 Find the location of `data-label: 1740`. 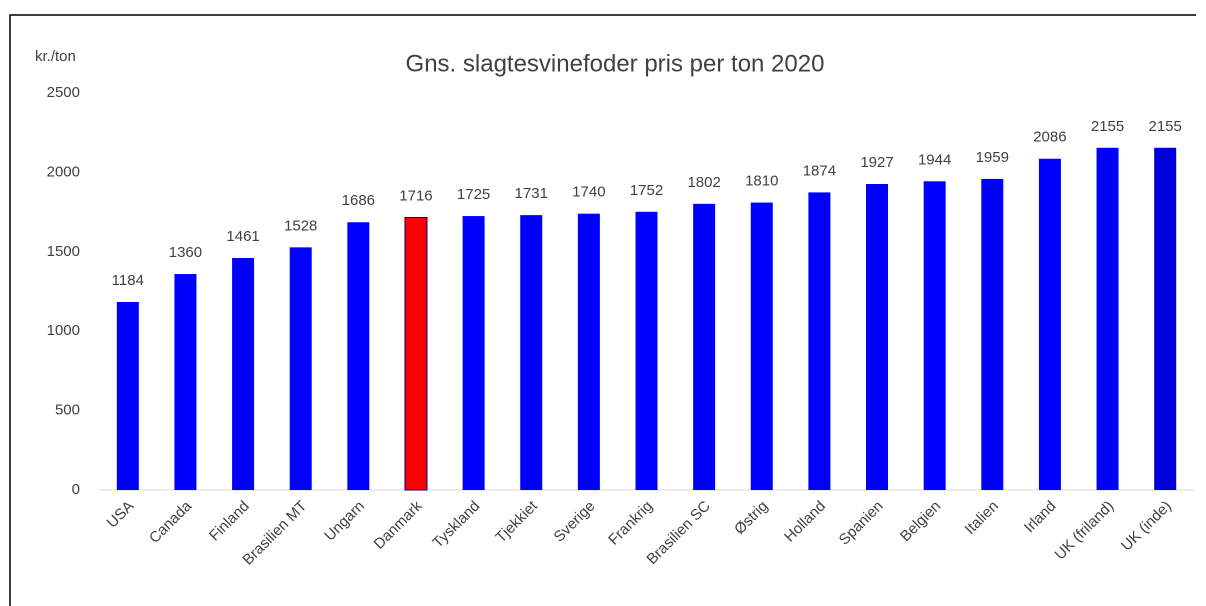

data-label: 1740 is located at coordinates (588, 192).